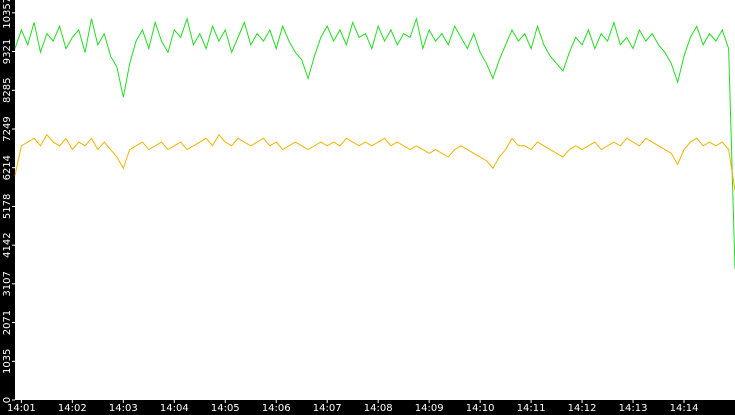 This screenshot has width=735, height=415. I want to click on y-tick-label: 4142, so click(7, 244).